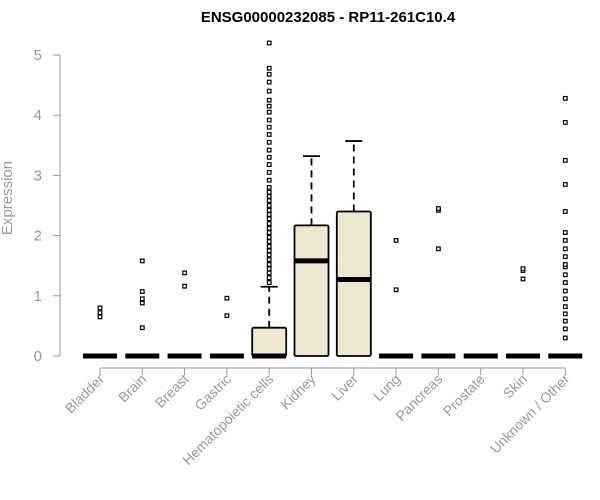 This screenshot has width=600, height=500. What do you see at coordinates (418, 397) in the screenshot?
I see `x-tick-label: Pancreas` at bounding box center [418, 397].